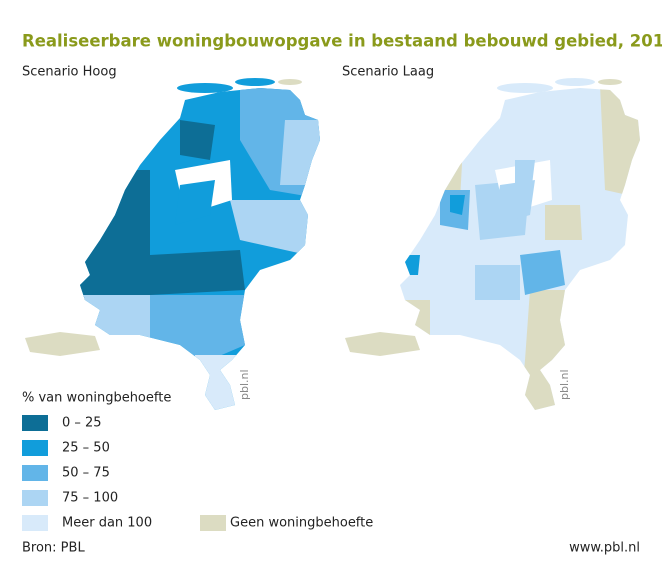 The height and width of the screenshot is (565, 662). Describe the element at coordinates (388, 72) in the screenshot. I see `map-label: Scenario Laag` at that location.